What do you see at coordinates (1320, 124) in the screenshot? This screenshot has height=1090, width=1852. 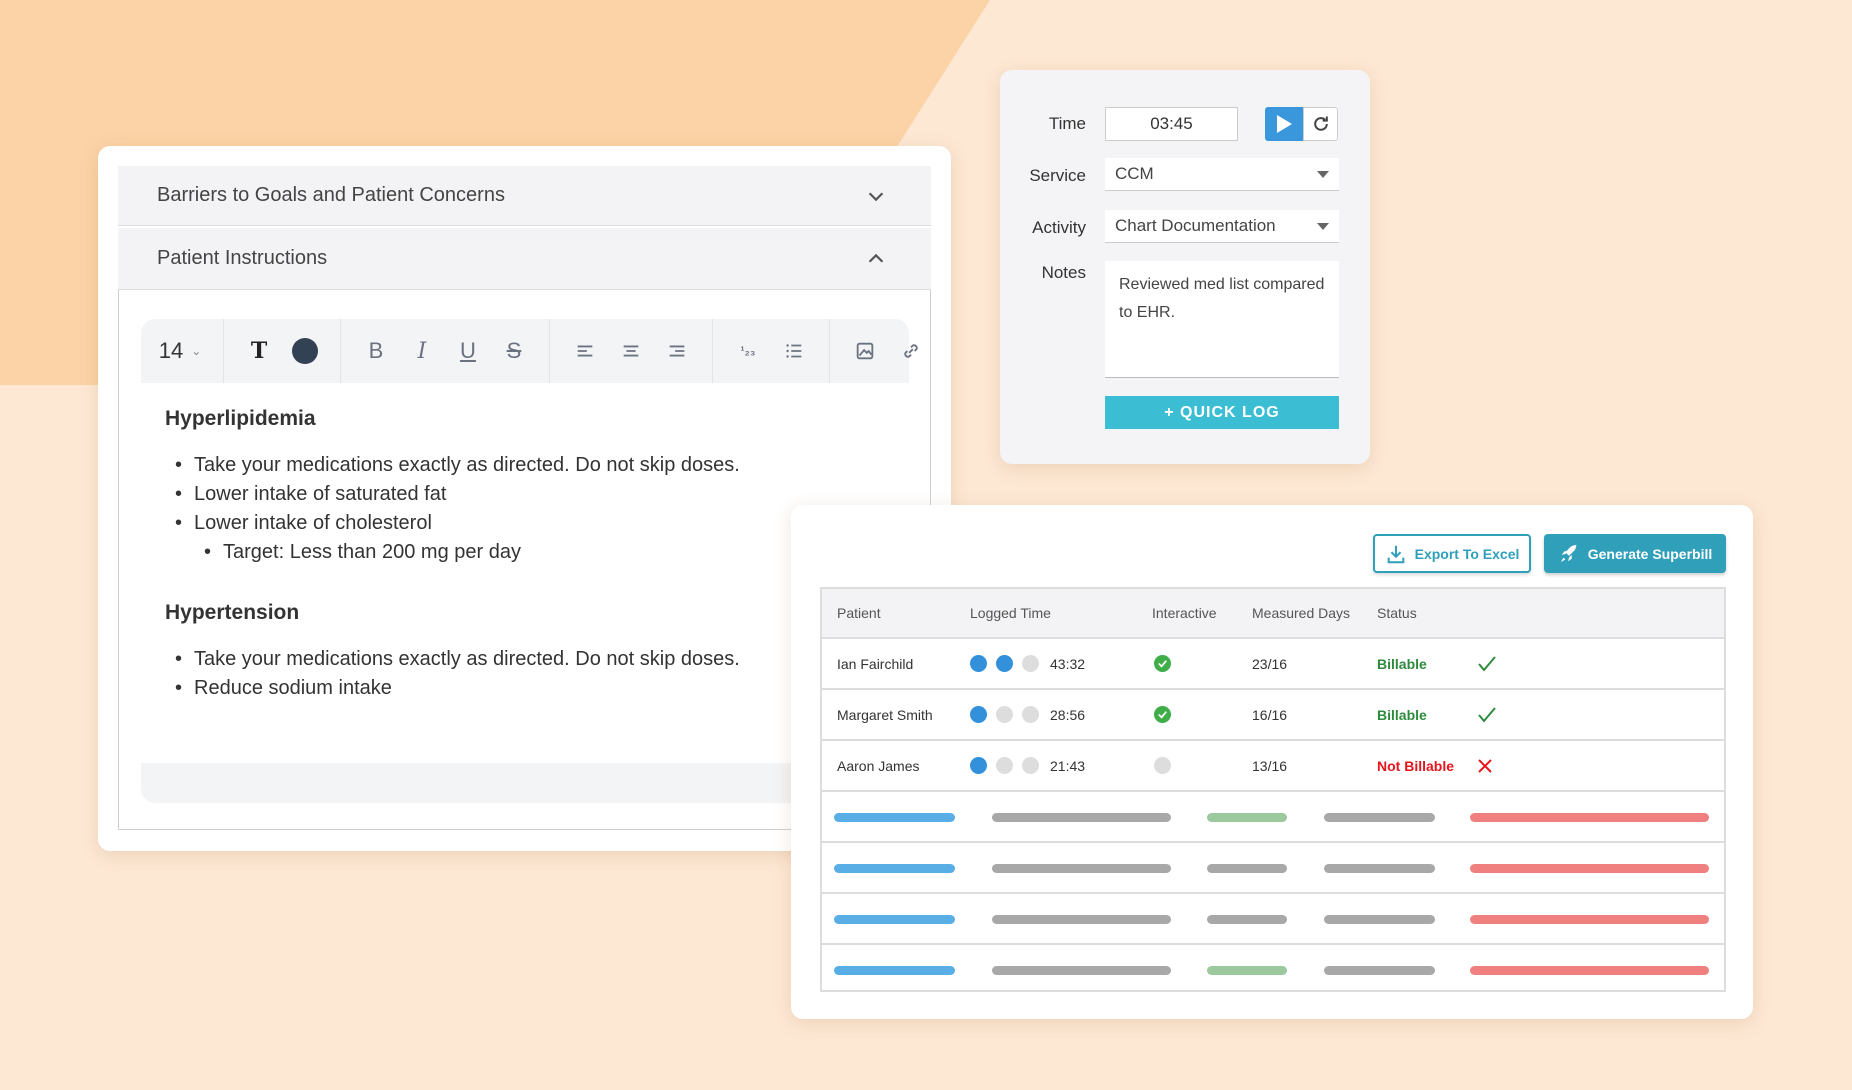 I see `reset-button` at bounding box center [1320, 124].